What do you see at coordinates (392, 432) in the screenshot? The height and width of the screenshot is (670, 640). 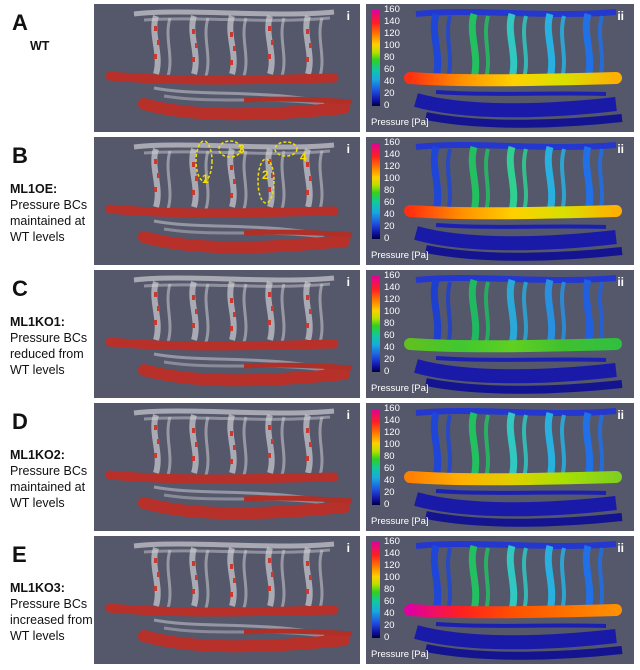 I see `colorbar-tick-label: 120` at bounding box center [392, 432].